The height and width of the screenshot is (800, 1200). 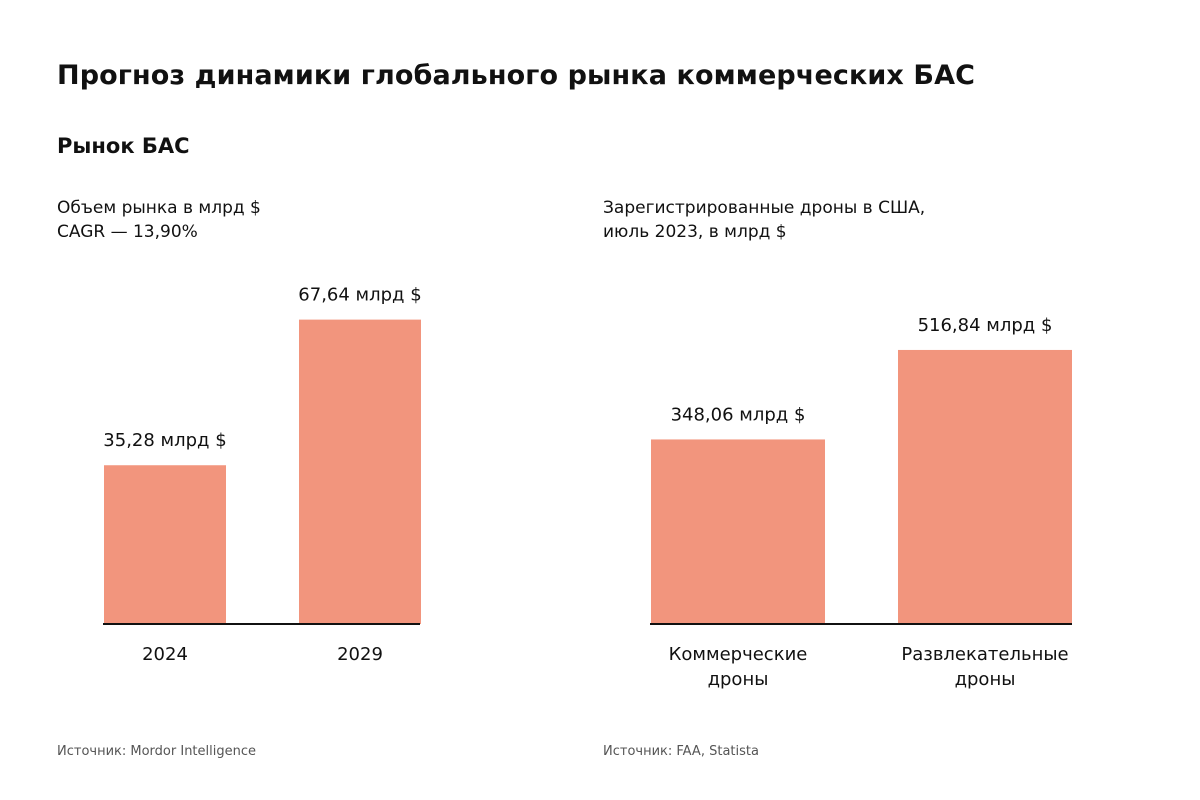 I want to click on chart-1-value-label-2: 67,64 млрд $, so click(x=359, y=295).